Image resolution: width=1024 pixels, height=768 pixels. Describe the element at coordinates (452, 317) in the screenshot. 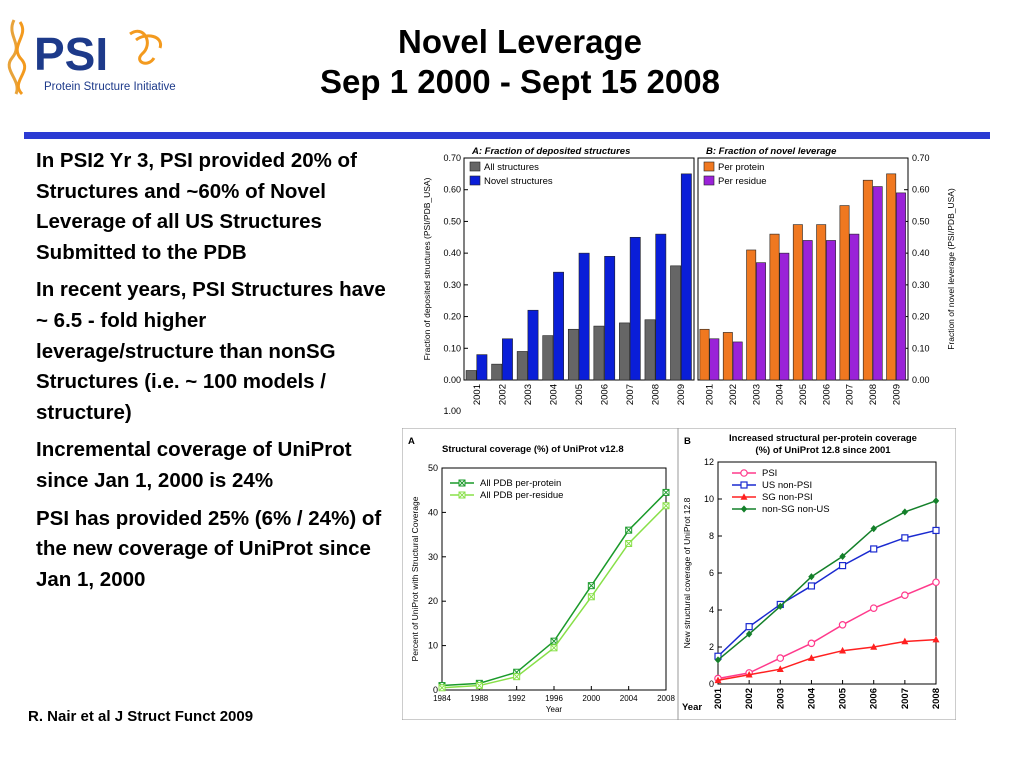

I see `y-tick-label: 0.20` at that location.